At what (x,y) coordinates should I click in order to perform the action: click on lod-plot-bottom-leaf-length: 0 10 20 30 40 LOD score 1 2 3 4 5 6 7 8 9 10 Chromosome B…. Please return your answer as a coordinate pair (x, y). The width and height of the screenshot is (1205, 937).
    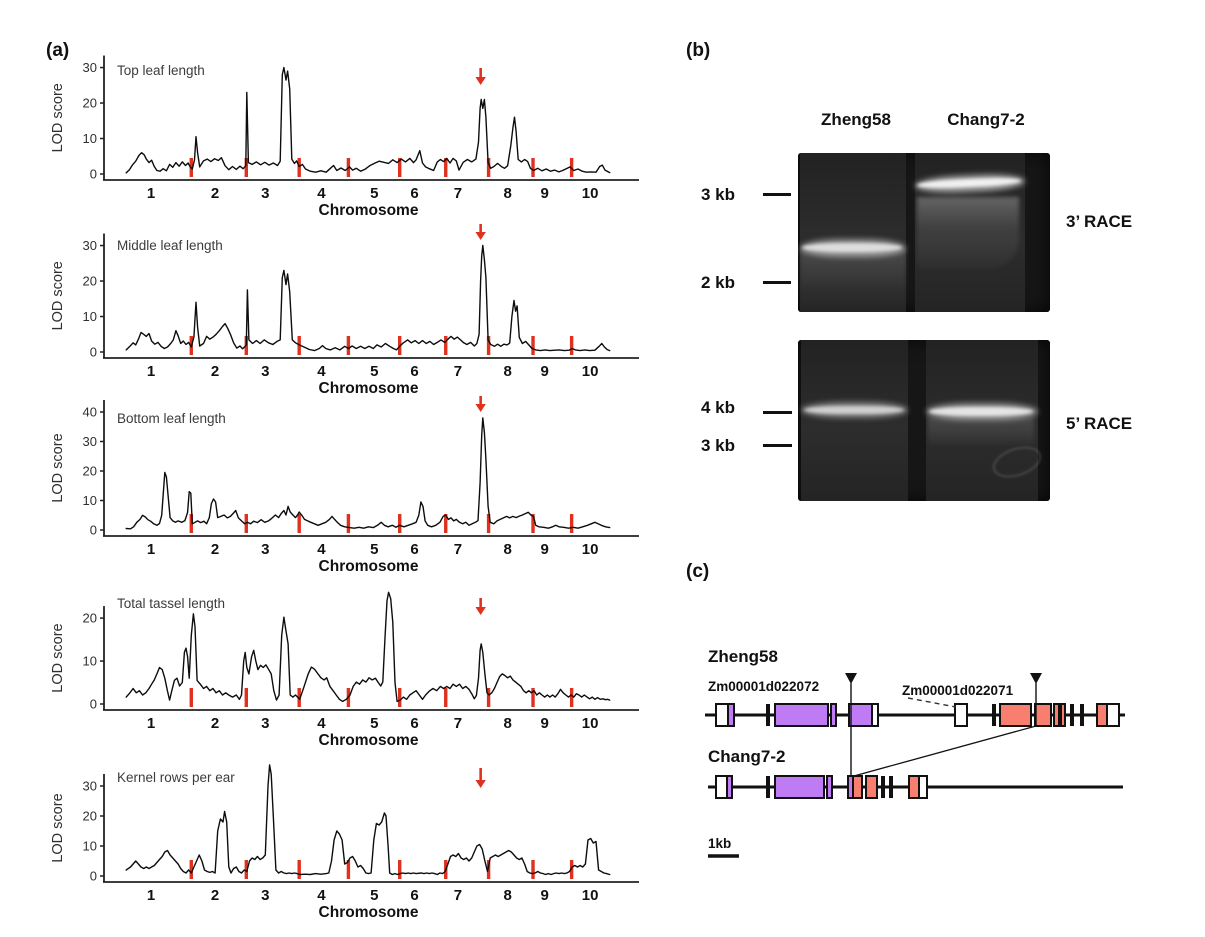
    Looking at the image, I should click on (344, 485).